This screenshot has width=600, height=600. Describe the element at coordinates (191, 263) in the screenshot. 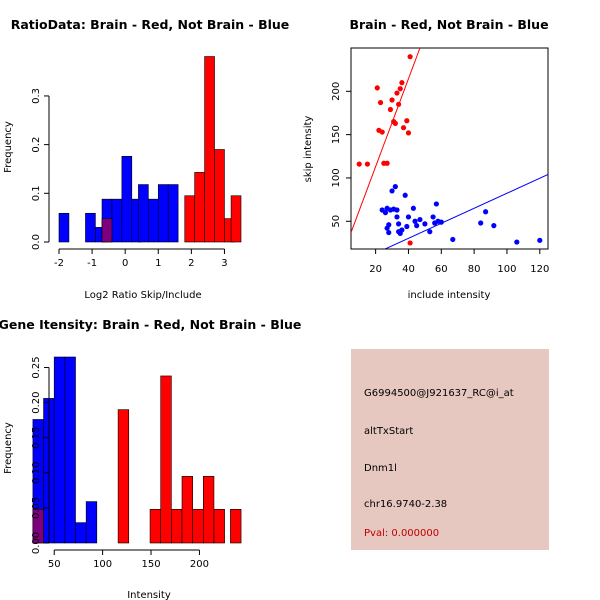

I see `x-tick-label: 2` at that location.